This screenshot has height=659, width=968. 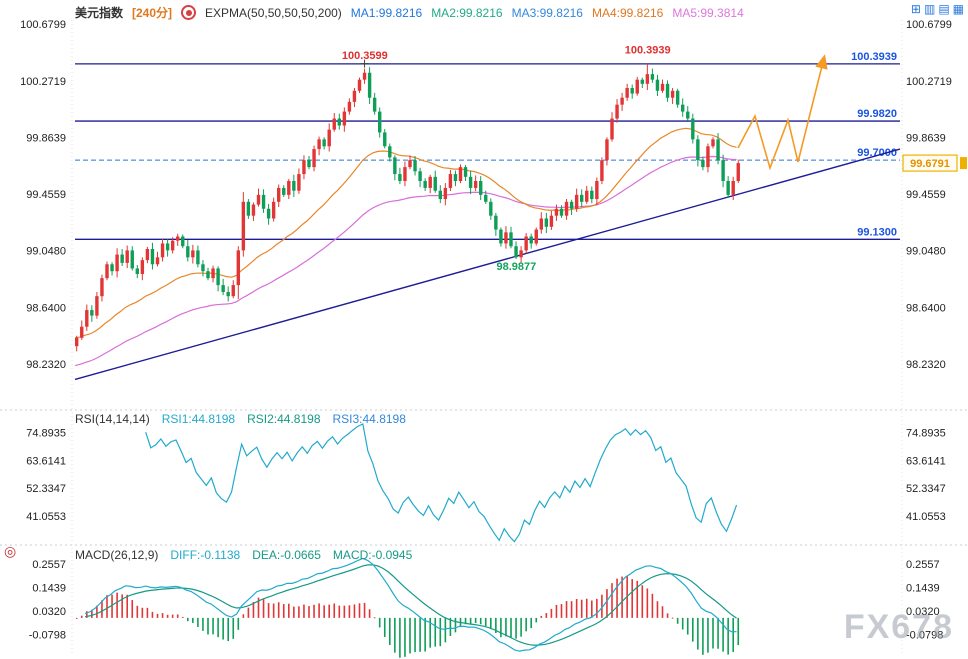 What do you see at coordinates (386, 12) in the screenshot?
I see `ma1-value: MA1:99.8216` at bounding box center [386, 12].